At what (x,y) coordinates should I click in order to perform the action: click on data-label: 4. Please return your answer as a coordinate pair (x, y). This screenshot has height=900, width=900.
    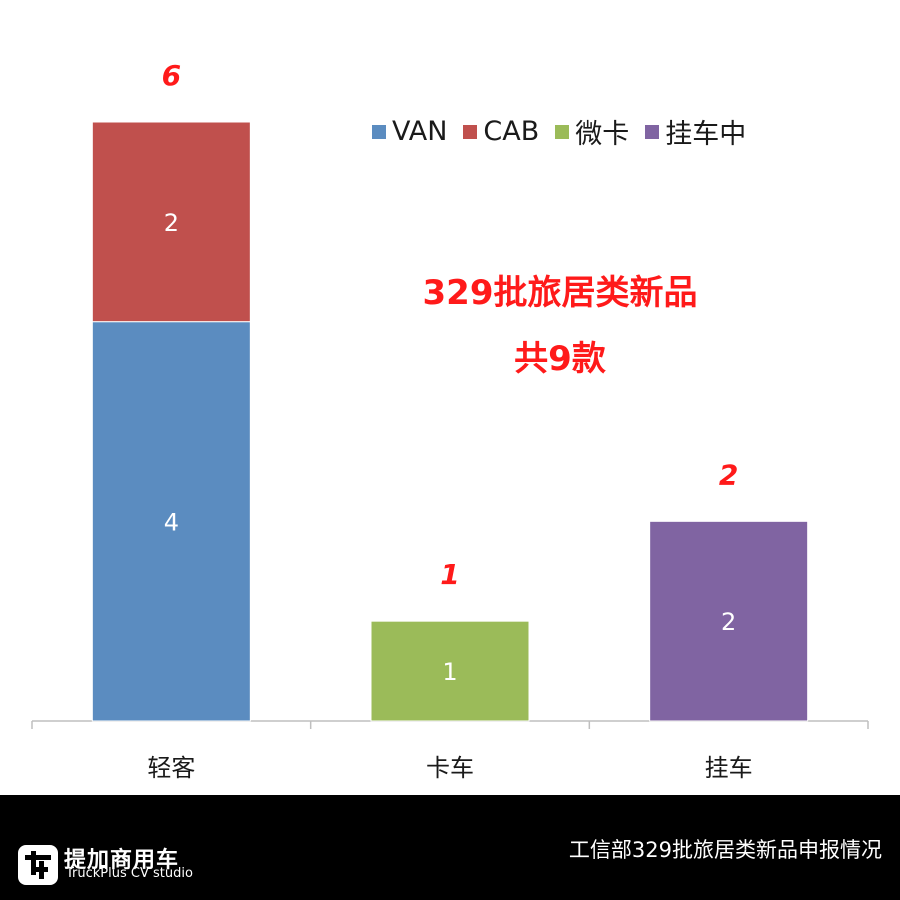
    Looking at the image, I should click on (171, 522).